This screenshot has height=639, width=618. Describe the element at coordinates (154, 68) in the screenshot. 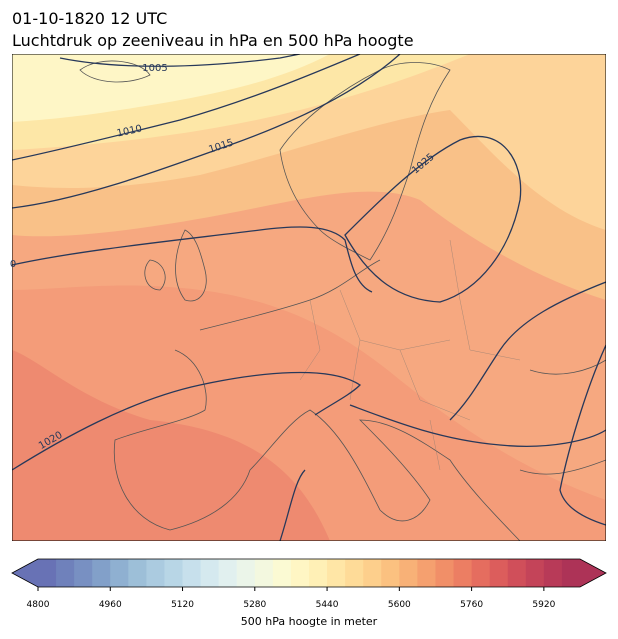

I see `contour-label: 1005` at that location.